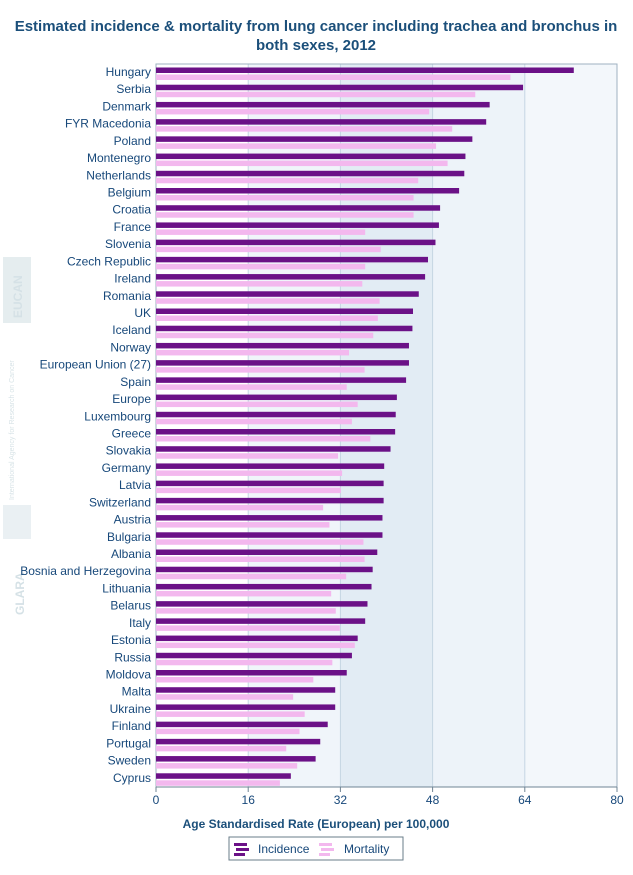  What do you see at coordinates (135, 382) in the screenshot?
I see `category-label: Spain` at bounding box center [135, 382].